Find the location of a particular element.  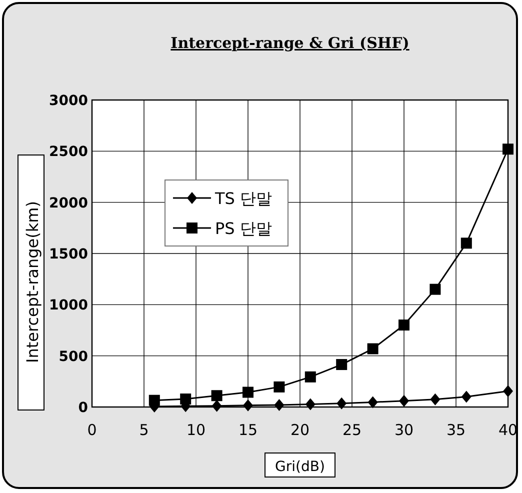

legend-label: TS 단말 is located at coordinates (243, 198).